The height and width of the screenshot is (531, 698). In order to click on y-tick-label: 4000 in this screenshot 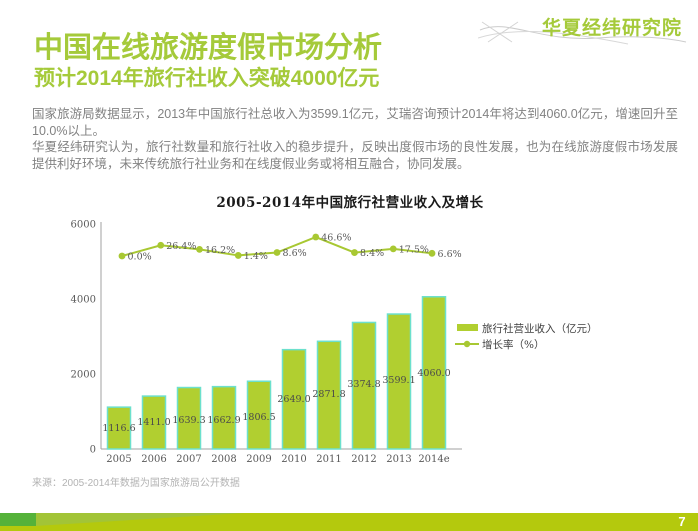, I will do `click(83, 300)`.